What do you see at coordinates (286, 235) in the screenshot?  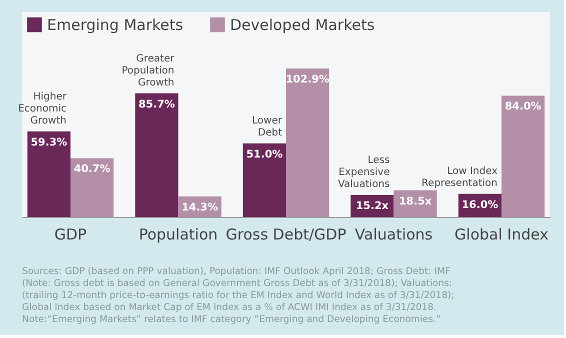 I see `x-tick-label: Gross Debt/GDP` at bounding box center [286, 235].